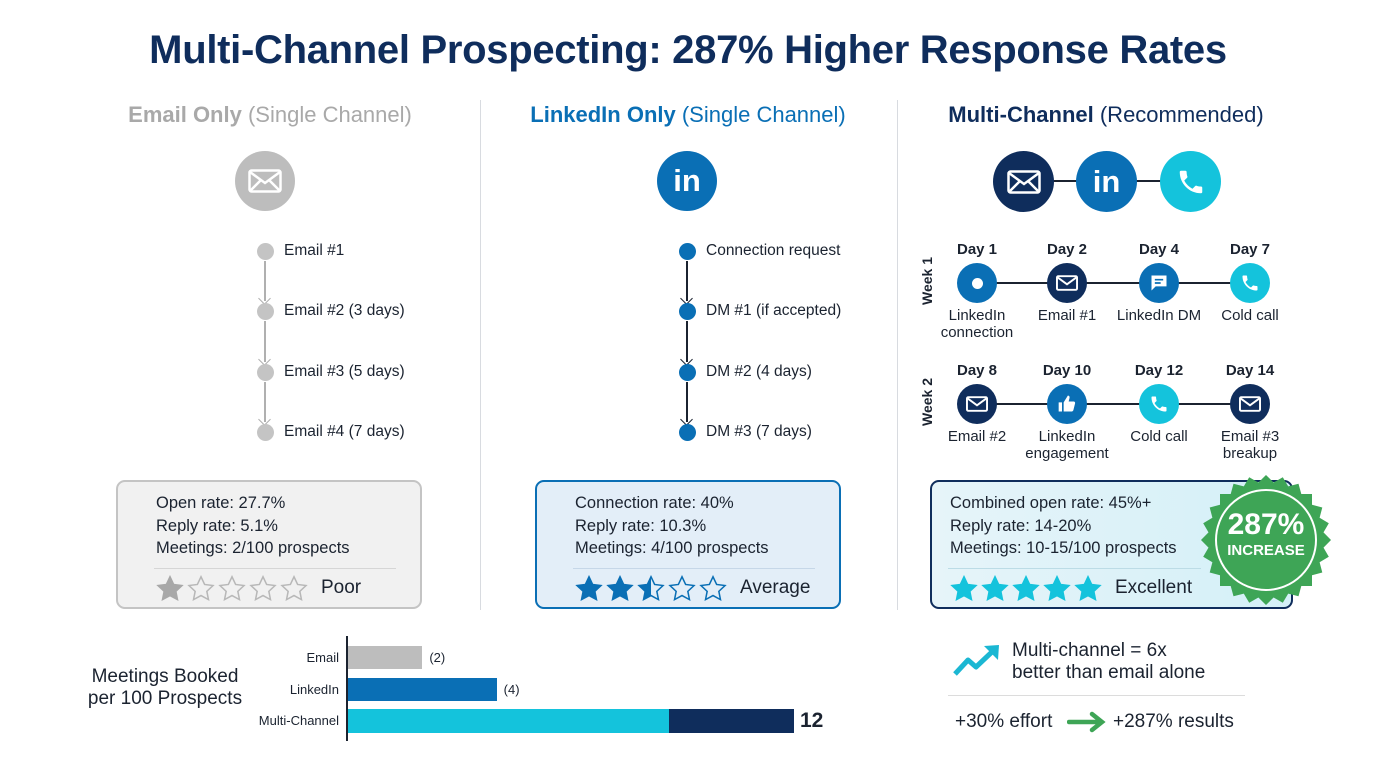  I want to click on multichannel-column-heading: Multi-Channel (Recommended), so click(1106, 115).